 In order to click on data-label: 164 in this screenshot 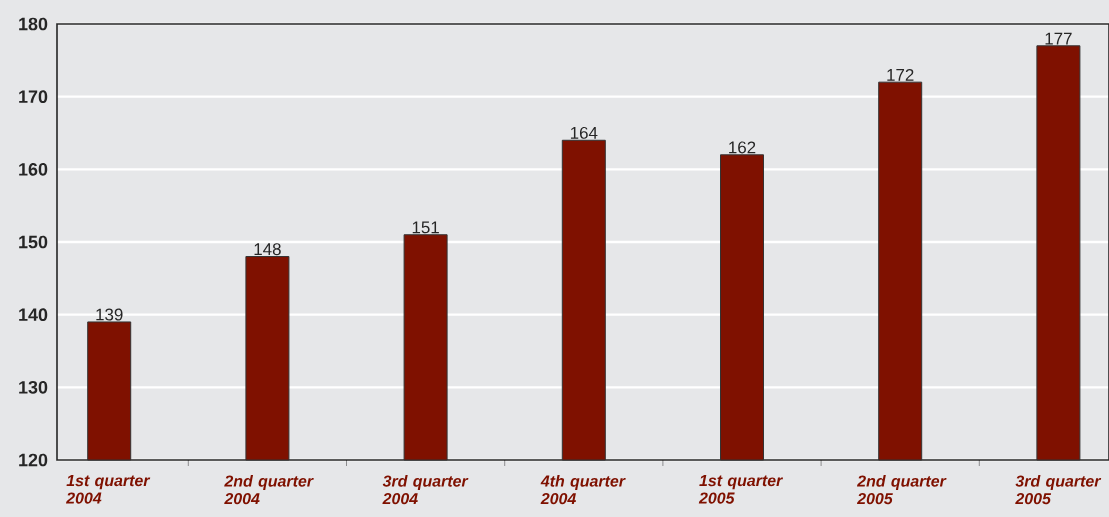, I will do `click(584, 132)`.